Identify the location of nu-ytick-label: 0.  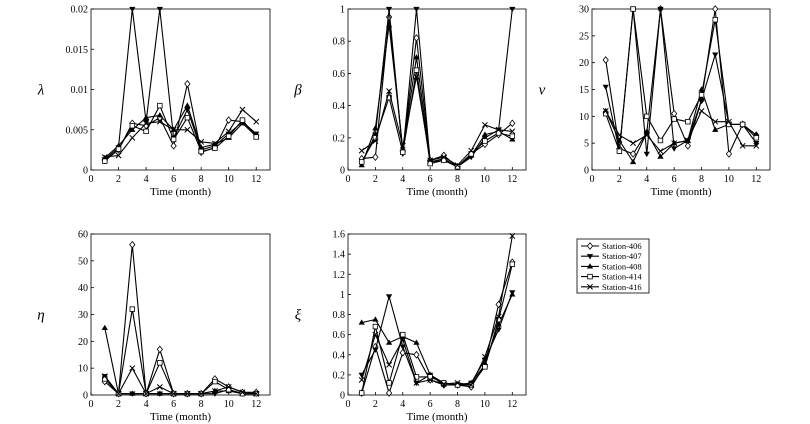
(586, 171).